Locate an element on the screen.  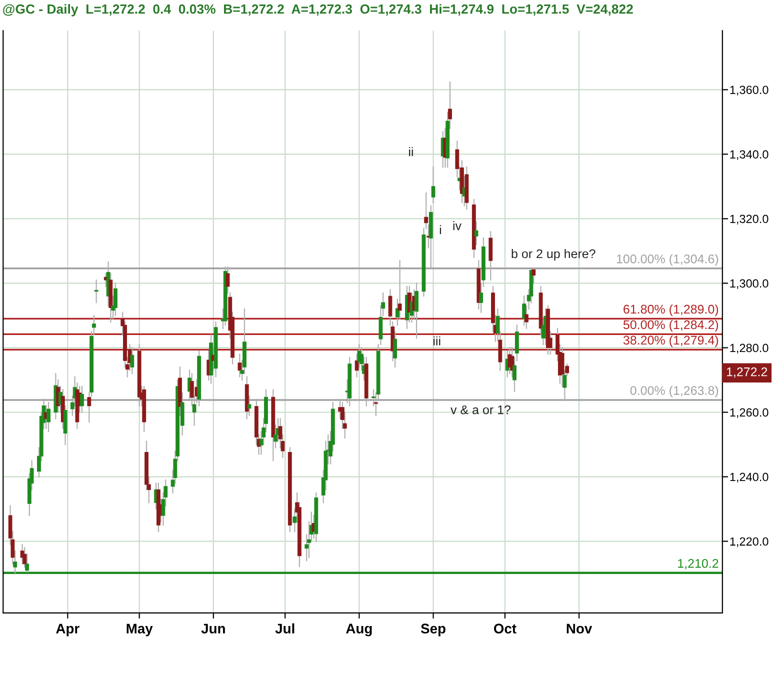
ref-line-label: 38.20% (1,279.4) is located at coordinates (670, 341).